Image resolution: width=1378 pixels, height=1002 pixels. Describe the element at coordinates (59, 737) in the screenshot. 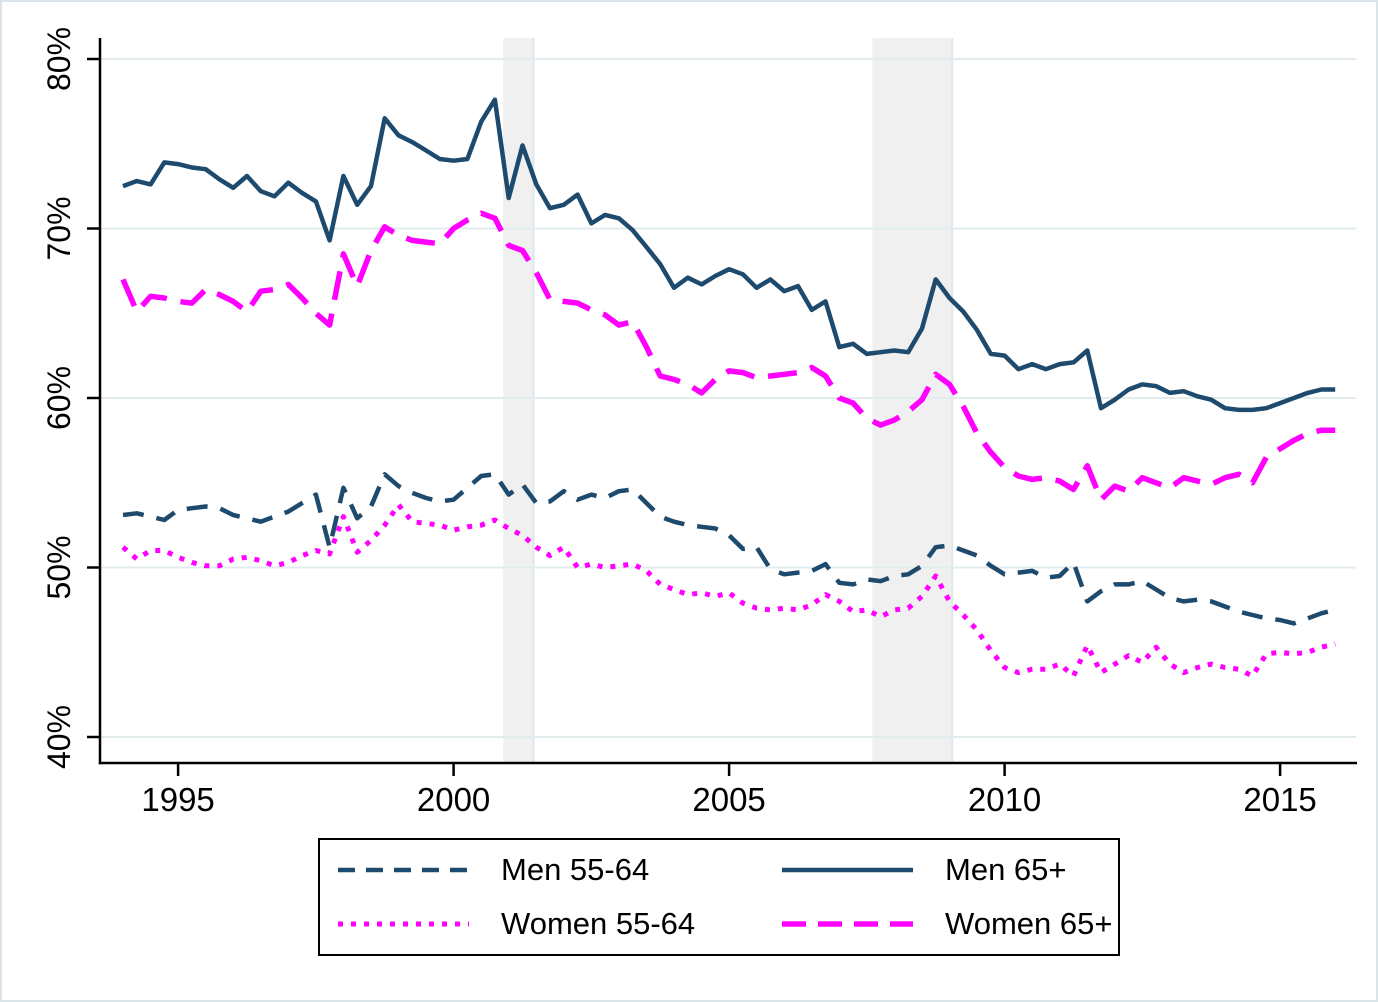

I see `y-tick-label-40: 40%` at that location.